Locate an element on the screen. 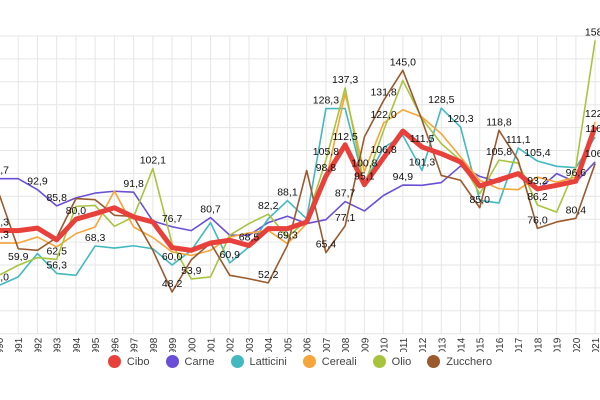 The width and height of the screenshot is (600, 400). data-label: 76,0 is located at coordinates (537, 220).